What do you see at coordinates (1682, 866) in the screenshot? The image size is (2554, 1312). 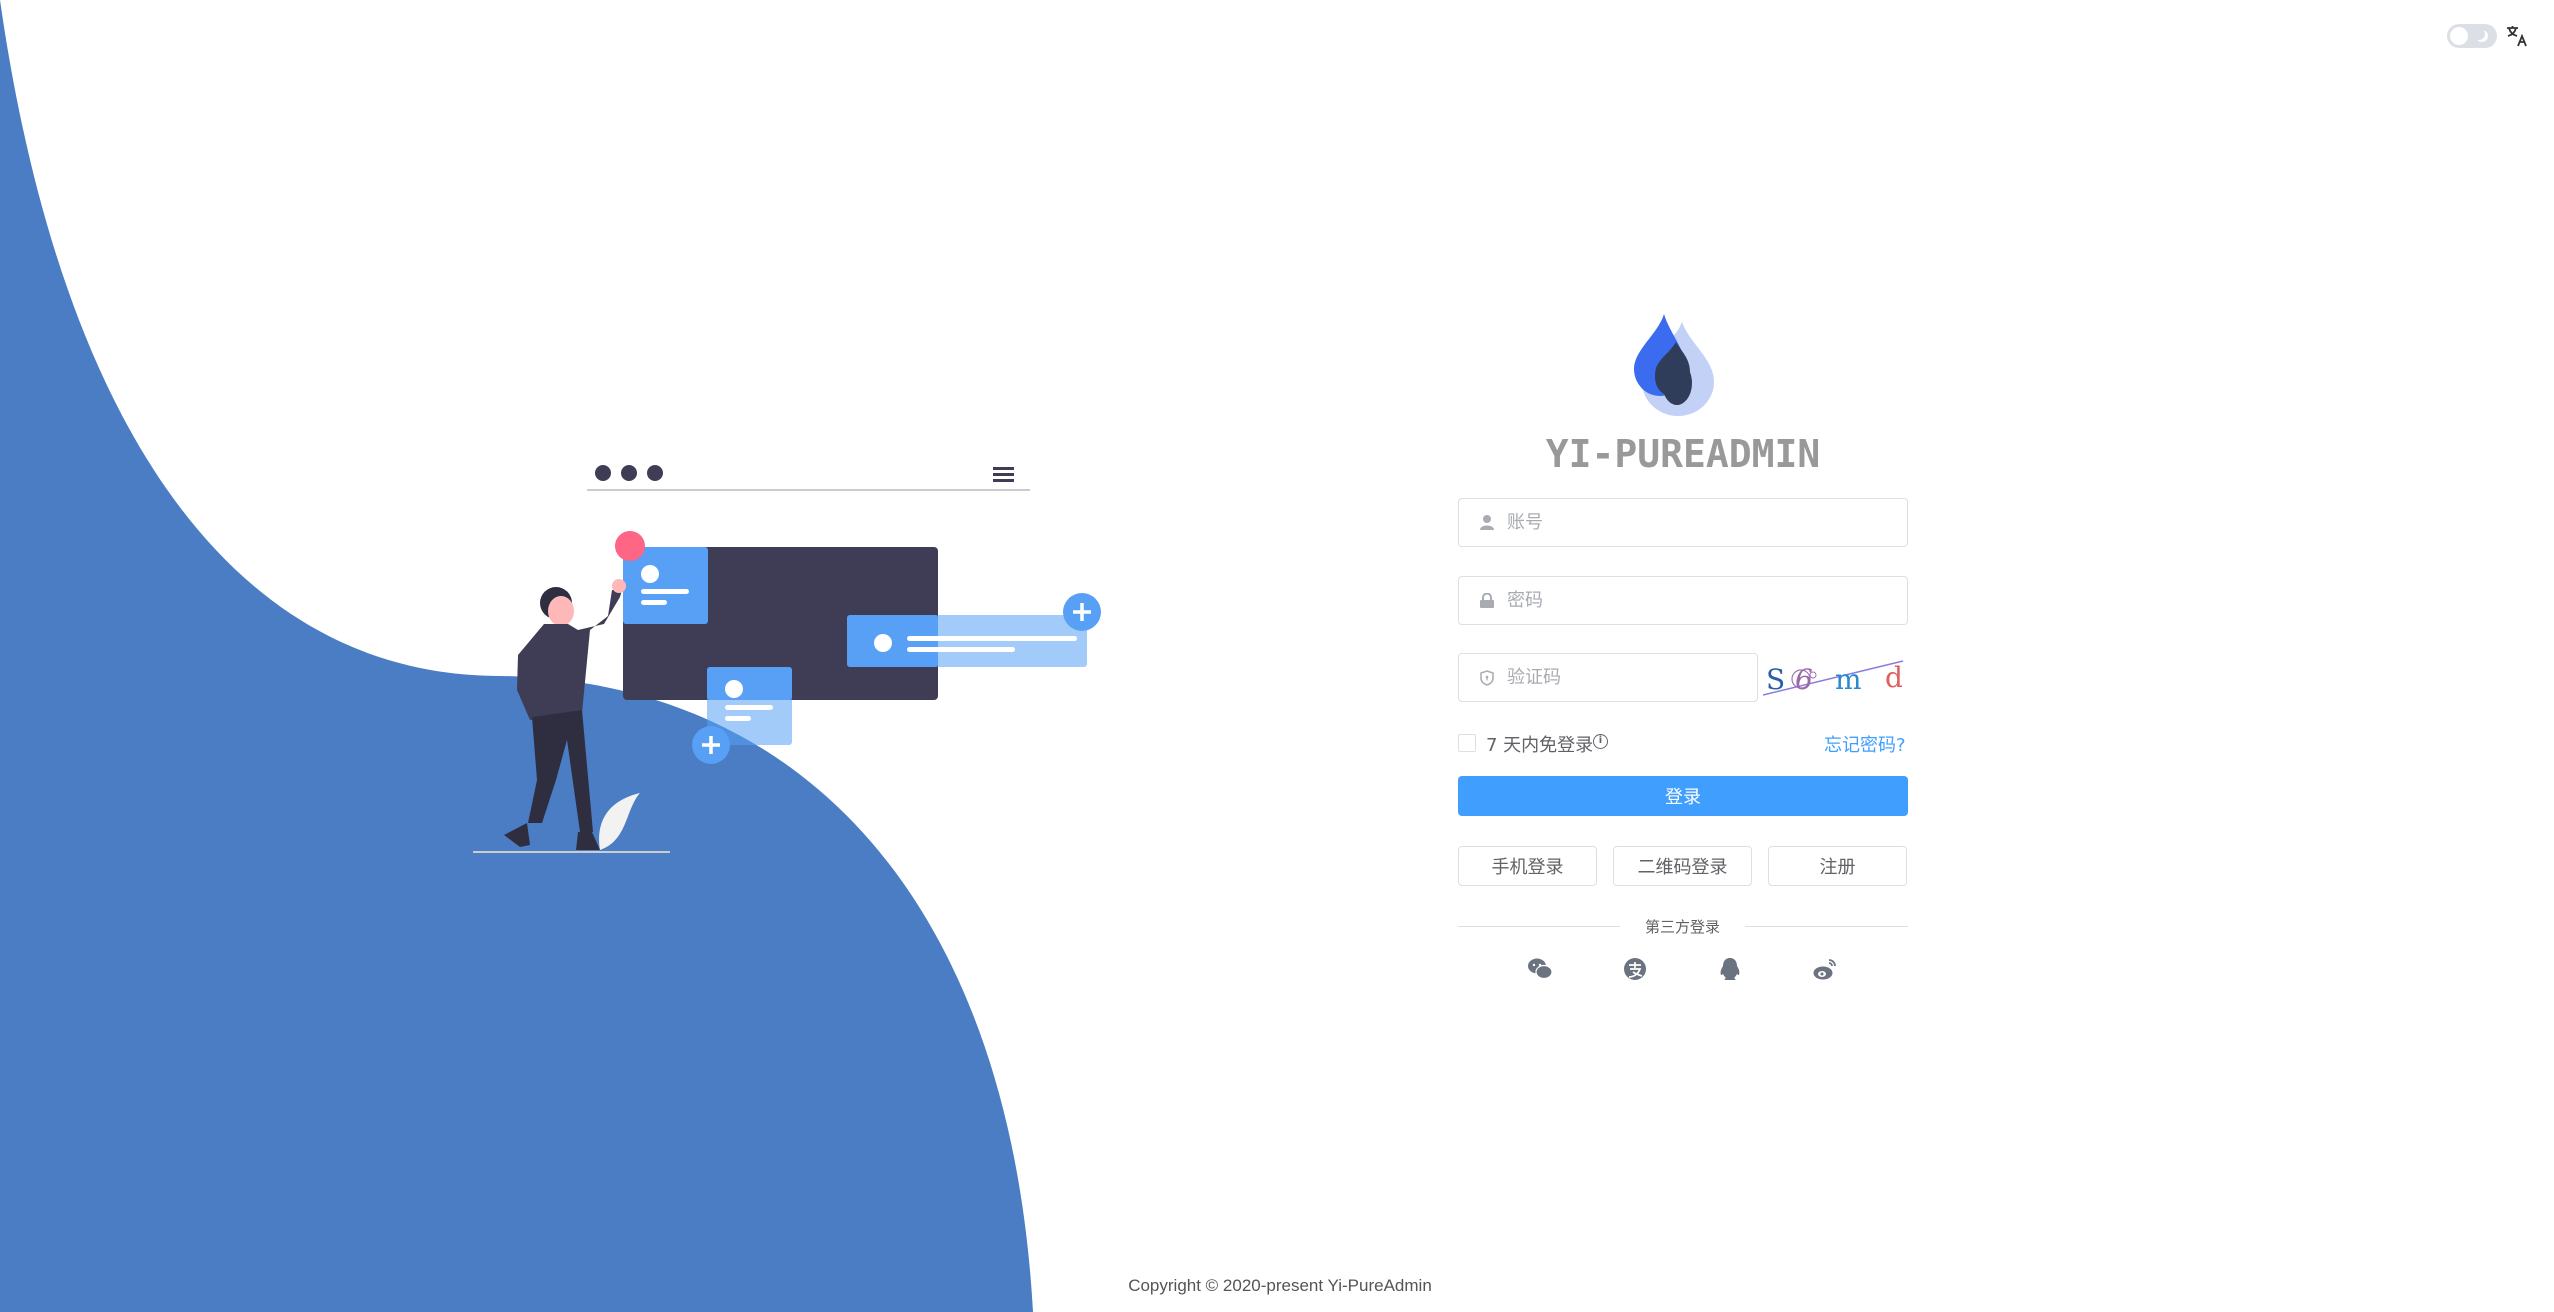 I see `qr-login-button: 二维码登录` at bounding box center [1682, 866].